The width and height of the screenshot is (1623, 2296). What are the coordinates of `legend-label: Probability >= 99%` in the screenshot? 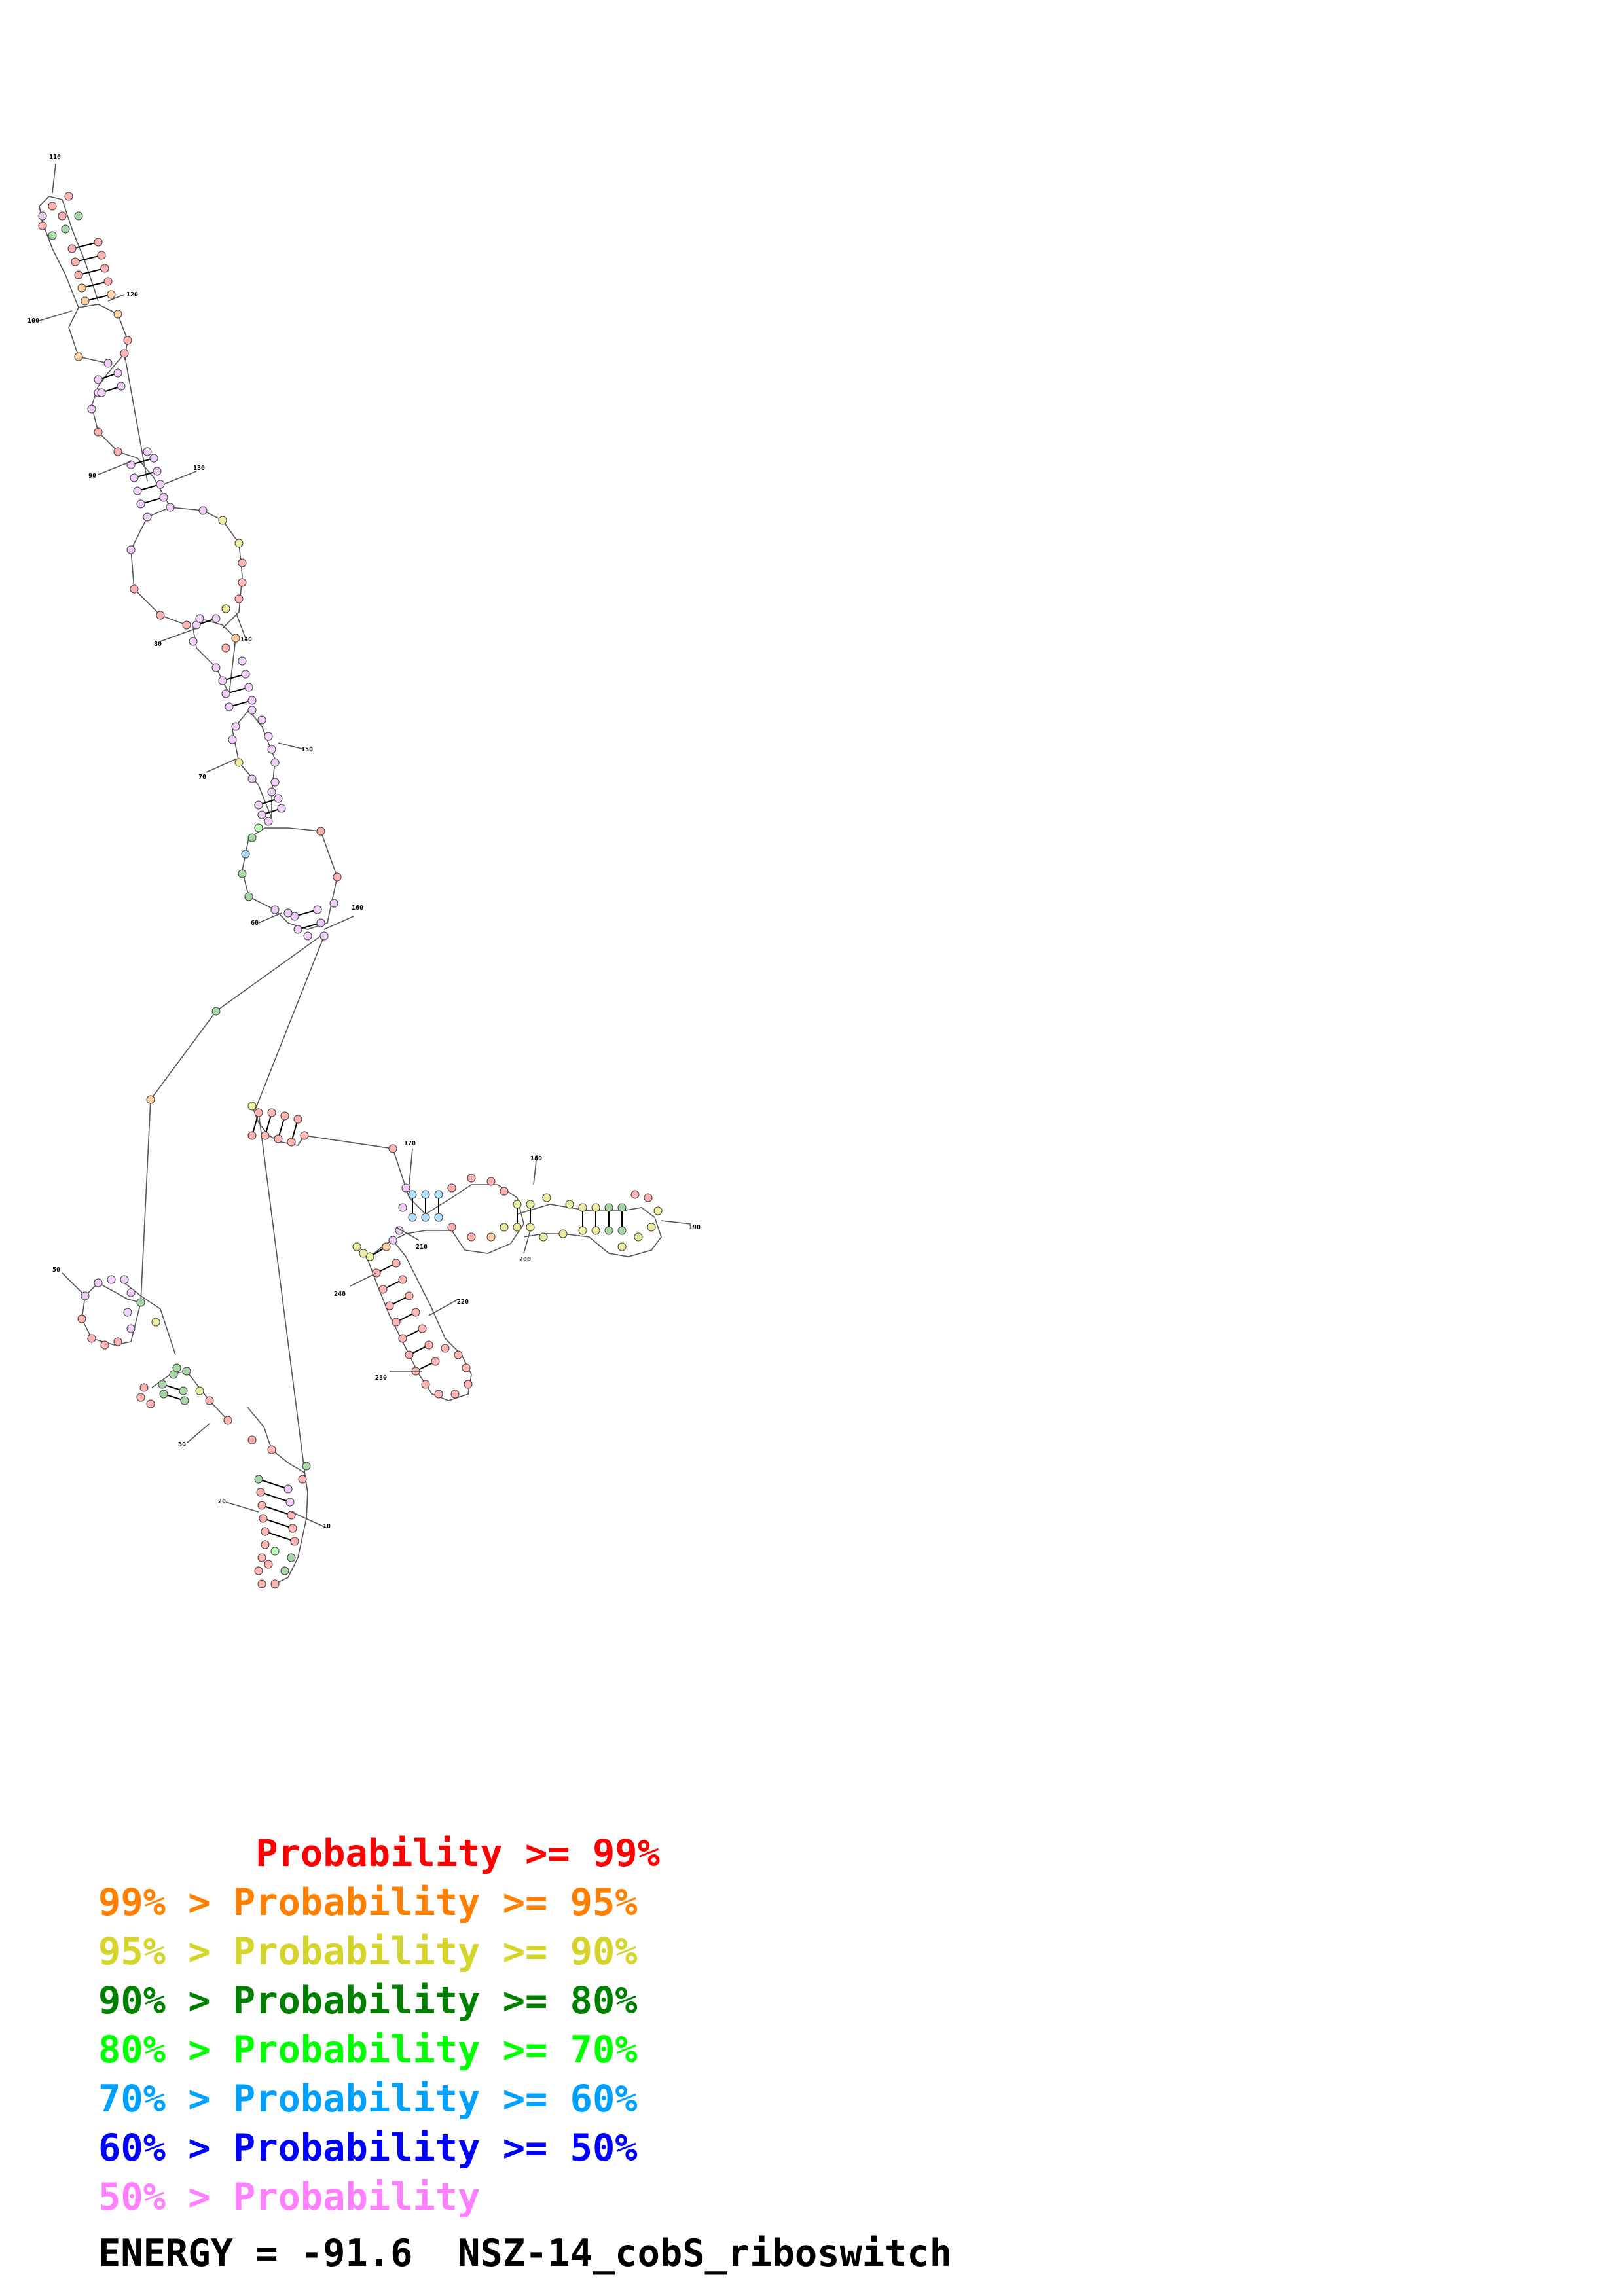 It's located at (457, 1853).